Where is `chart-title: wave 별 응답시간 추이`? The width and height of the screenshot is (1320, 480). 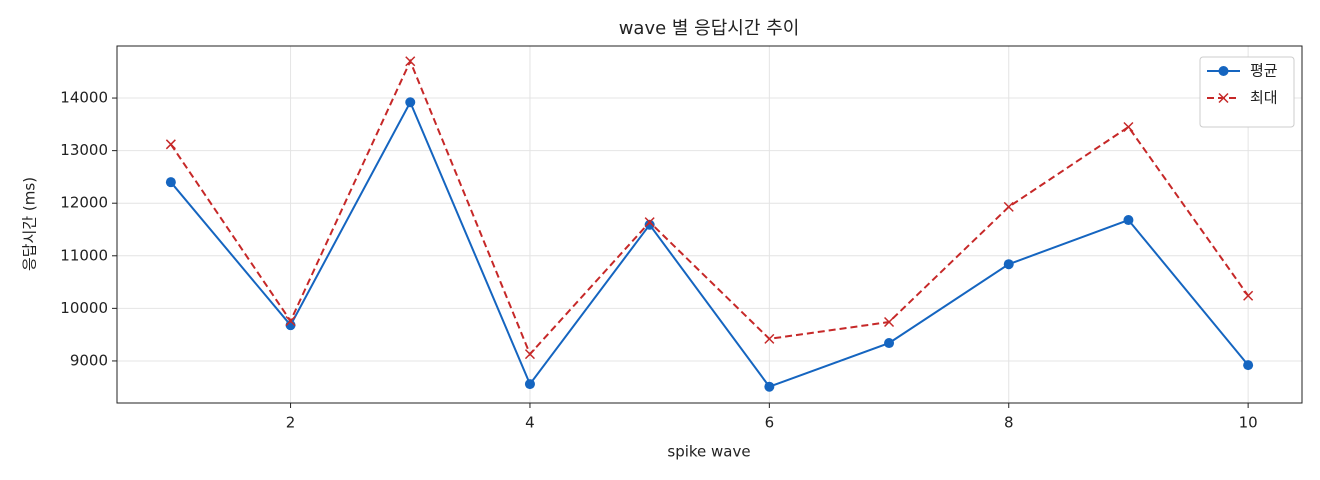 chart-title: wave 별 응답시간 추이 is located at coordinates (709, 28).